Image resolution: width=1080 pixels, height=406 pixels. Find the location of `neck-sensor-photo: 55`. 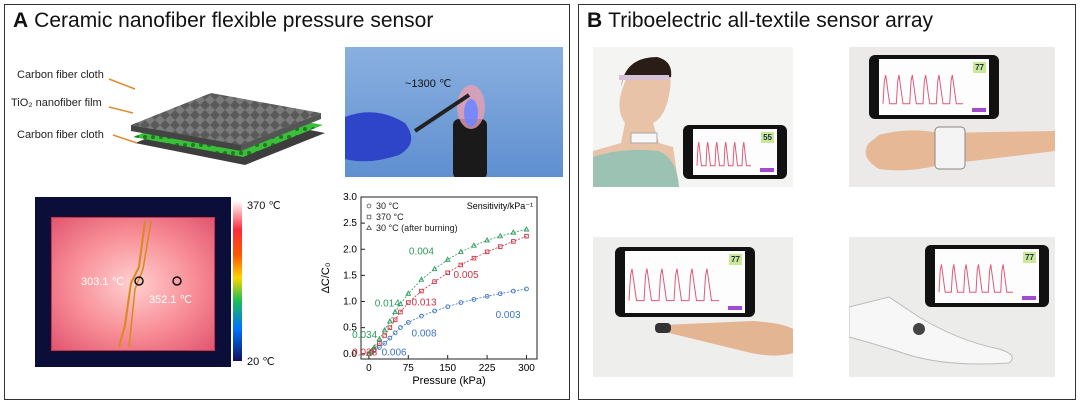

neck-sensor-photo: 55 is located at coordinates (693, 117).